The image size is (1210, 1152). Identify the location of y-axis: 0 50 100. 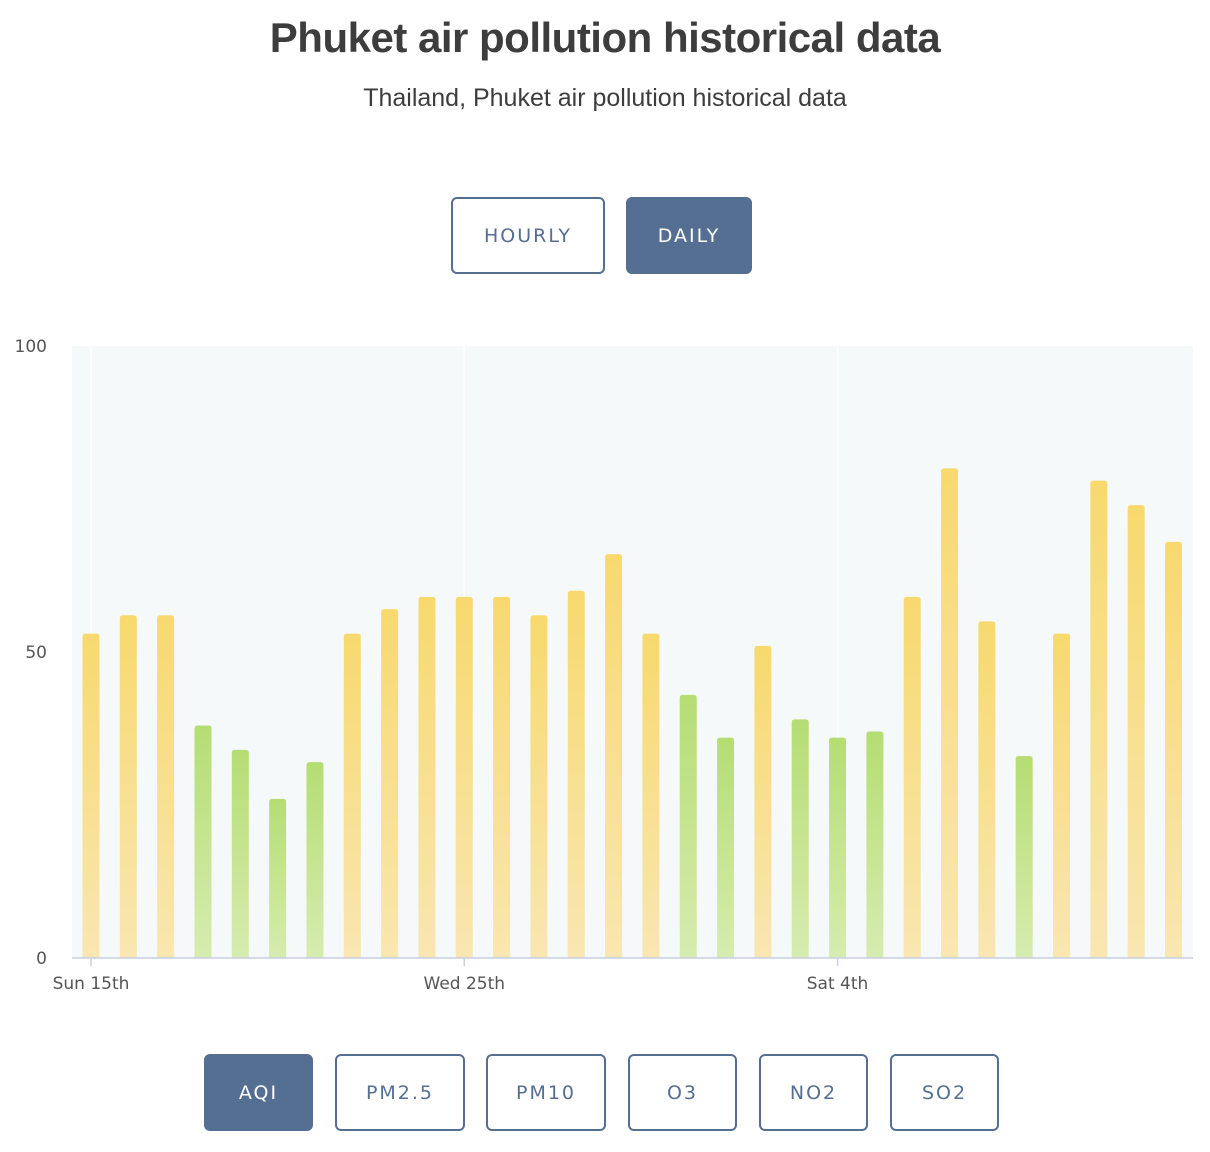
(31, 653).